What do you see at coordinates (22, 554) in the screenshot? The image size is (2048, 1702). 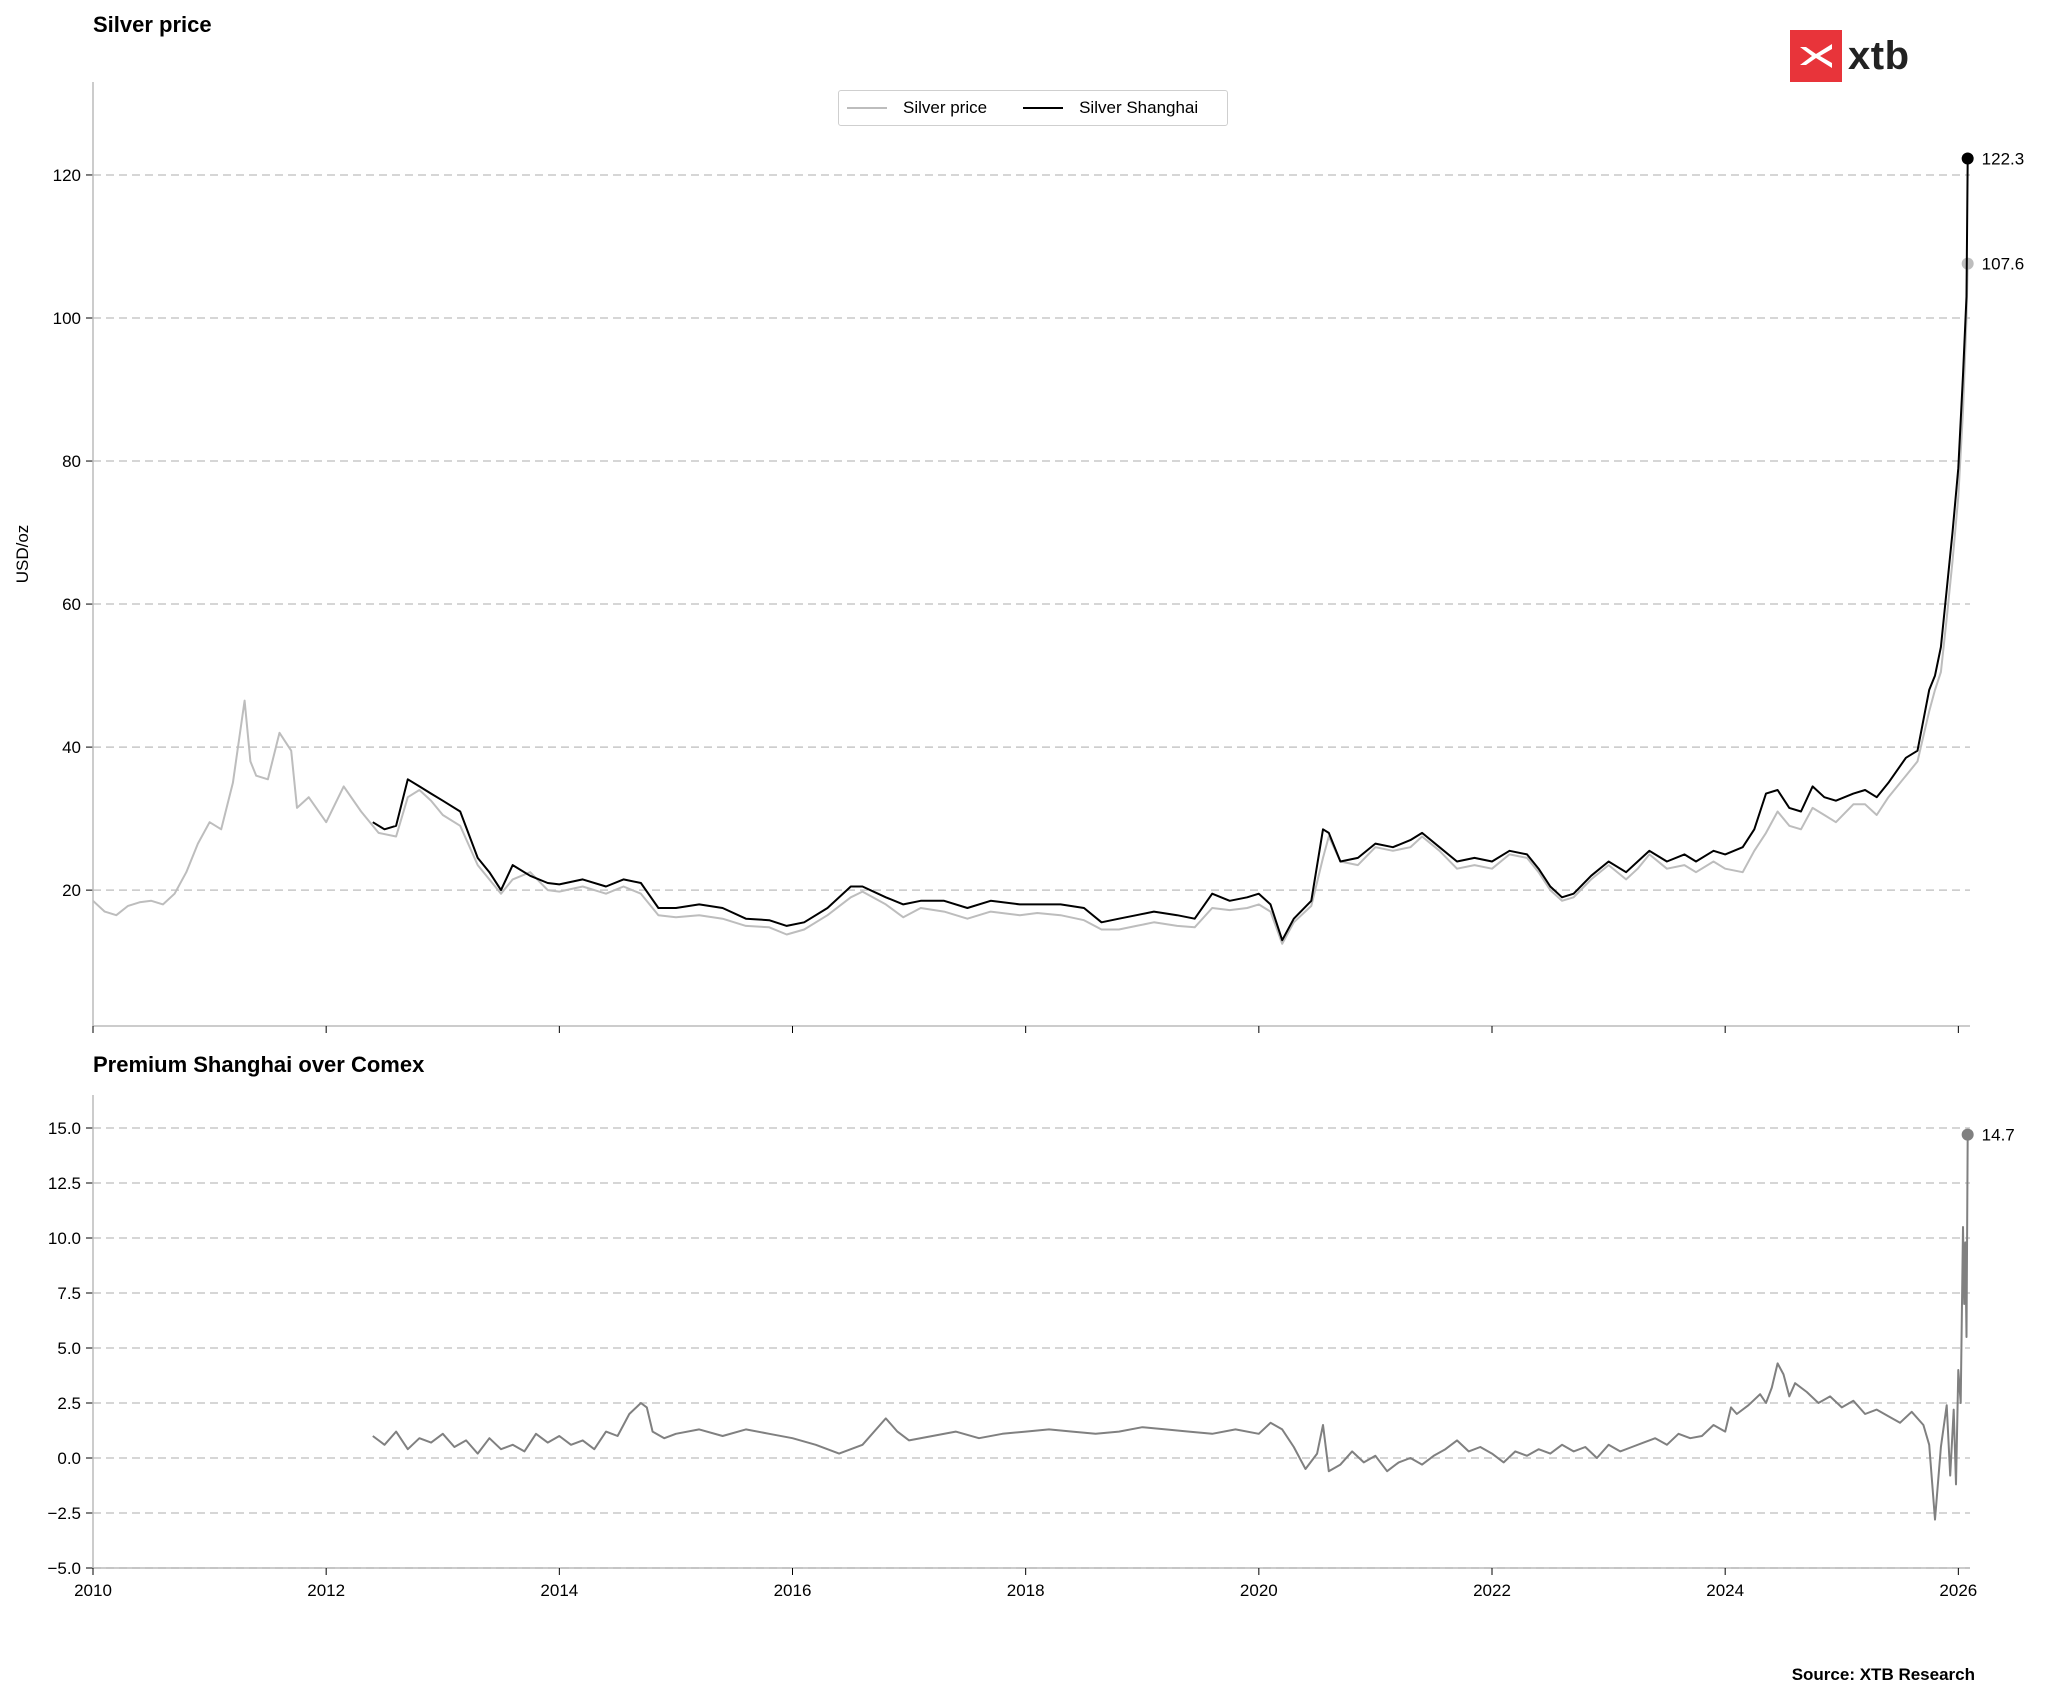 I see `y-axis-label-price: USD/oz` at bounding box center [22, 554].